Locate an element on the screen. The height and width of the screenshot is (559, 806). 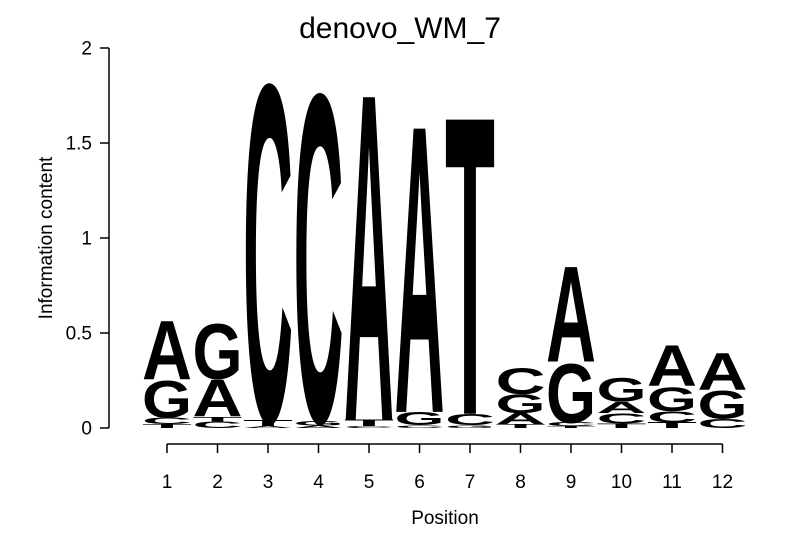
y-axis: 0 0.5 1 1.5 2 is located at coordinates (88, 239).